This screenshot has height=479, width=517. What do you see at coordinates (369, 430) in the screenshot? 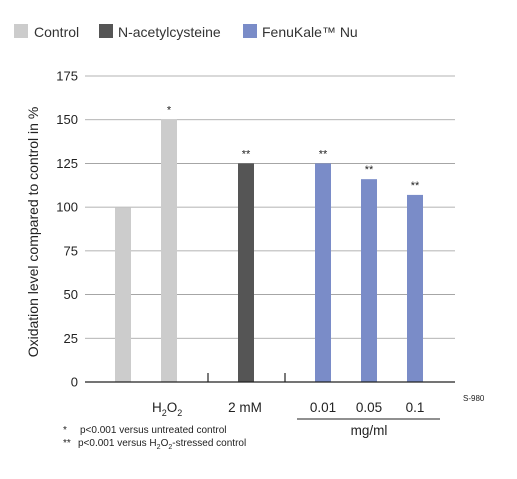
I see `fenu-unit-label: mg/ml` at bounding box center [369, 430].